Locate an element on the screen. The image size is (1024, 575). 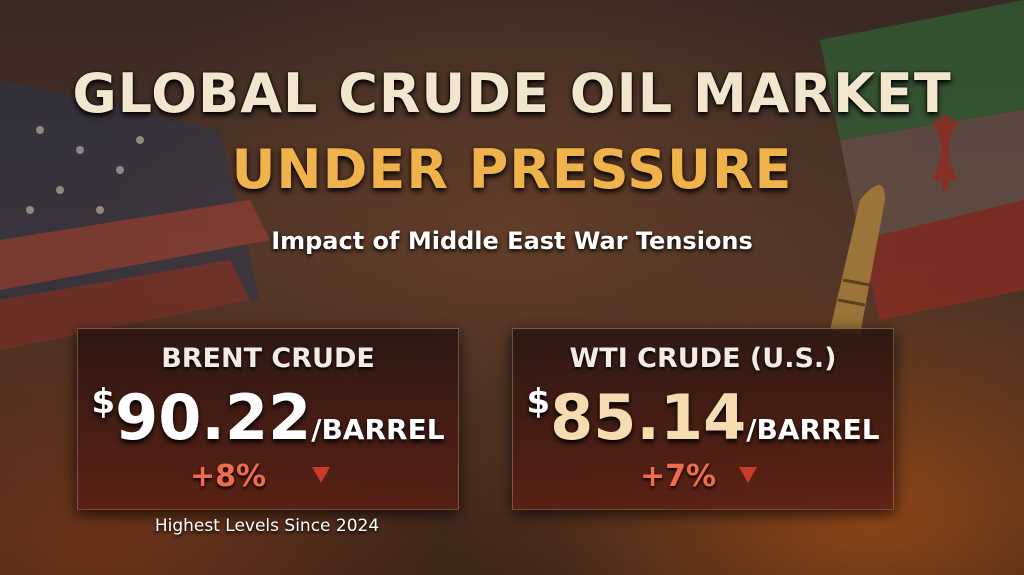
price-row: $90.22/BARREL is located at coordinates (268, 417).